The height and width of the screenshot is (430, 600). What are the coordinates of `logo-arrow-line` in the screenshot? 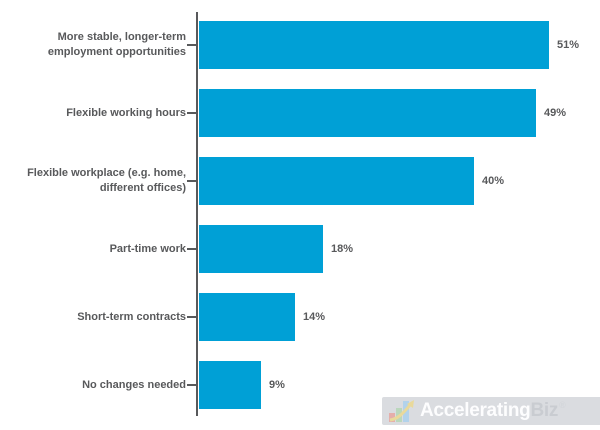 It's located at (400, 413).